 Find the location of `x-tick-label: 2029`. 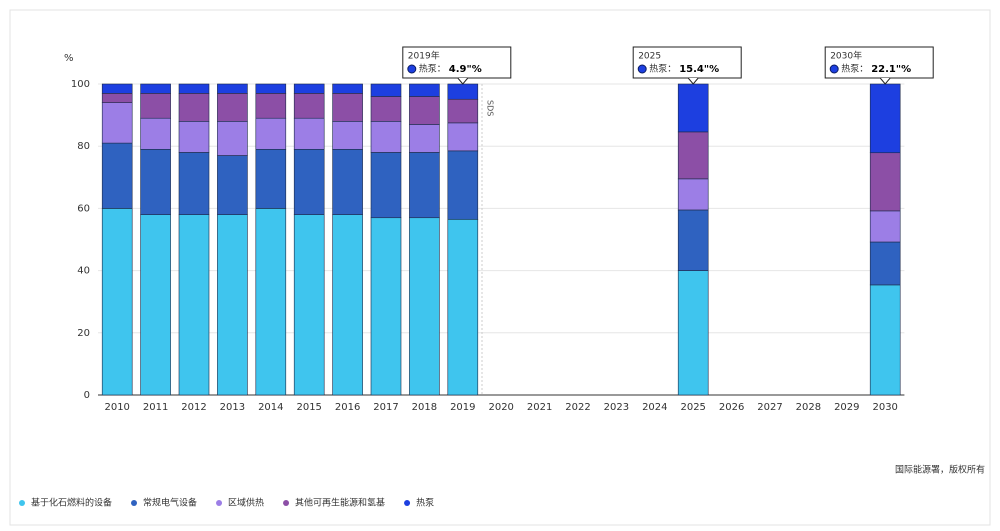

x-tick-label: 2029 is located at coordinates (846, 407).